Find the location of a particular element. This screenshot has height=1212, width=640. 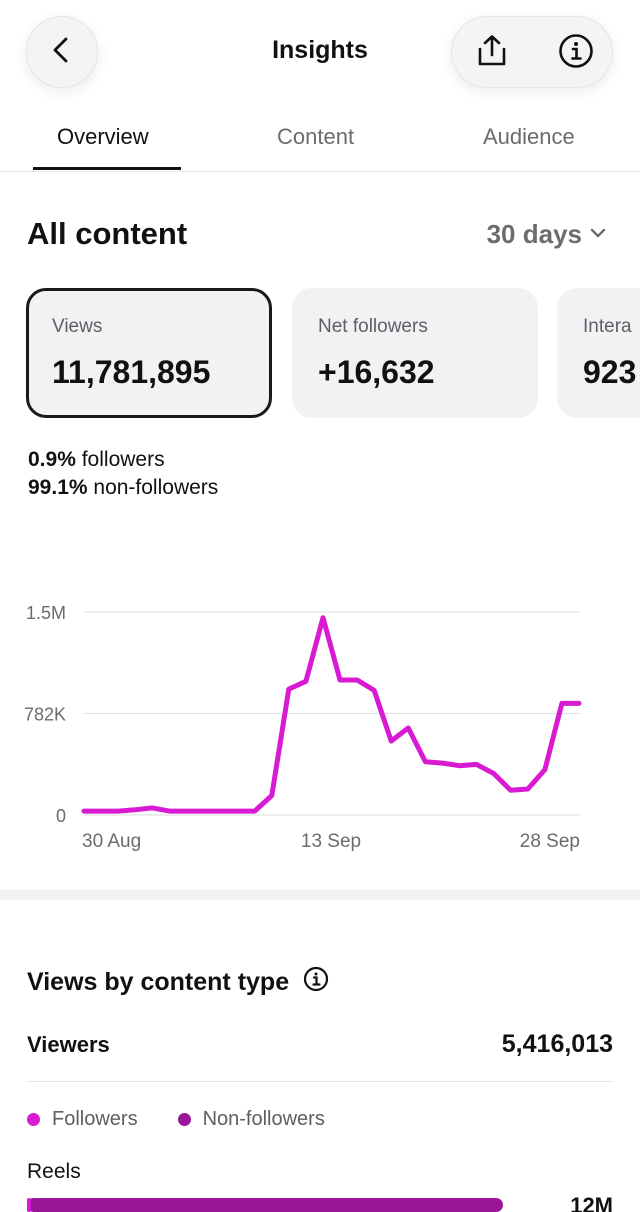

page-title: Insights is located at coordinates (320, 50).